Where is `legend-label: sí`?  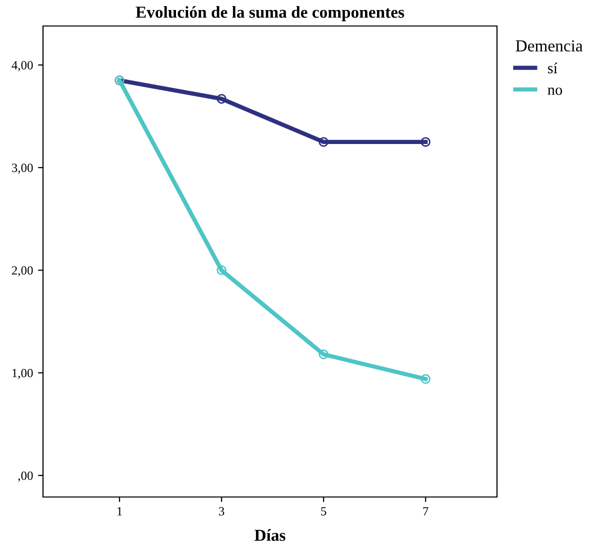
legend-label: sí is located at coordinates (553, 68).